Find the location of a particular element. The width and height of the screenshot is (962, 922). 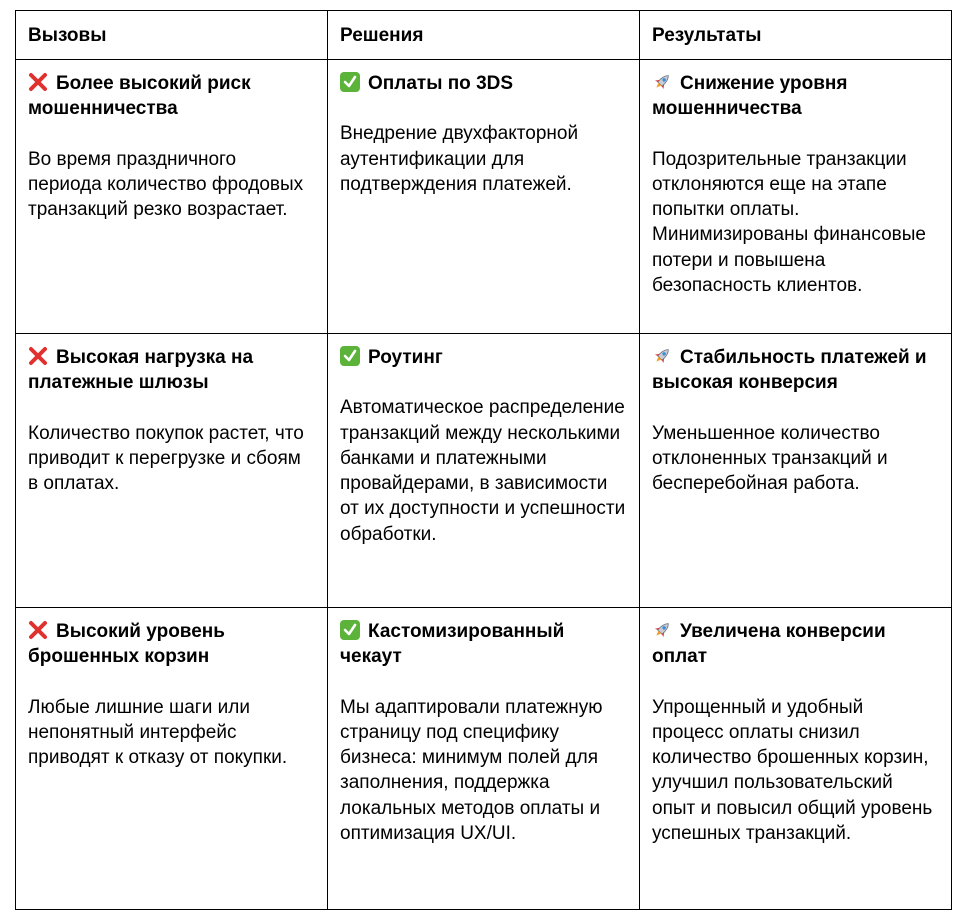

challenge-title: Высокий уровень брошенных корзин is located at coordinates (171, 644).